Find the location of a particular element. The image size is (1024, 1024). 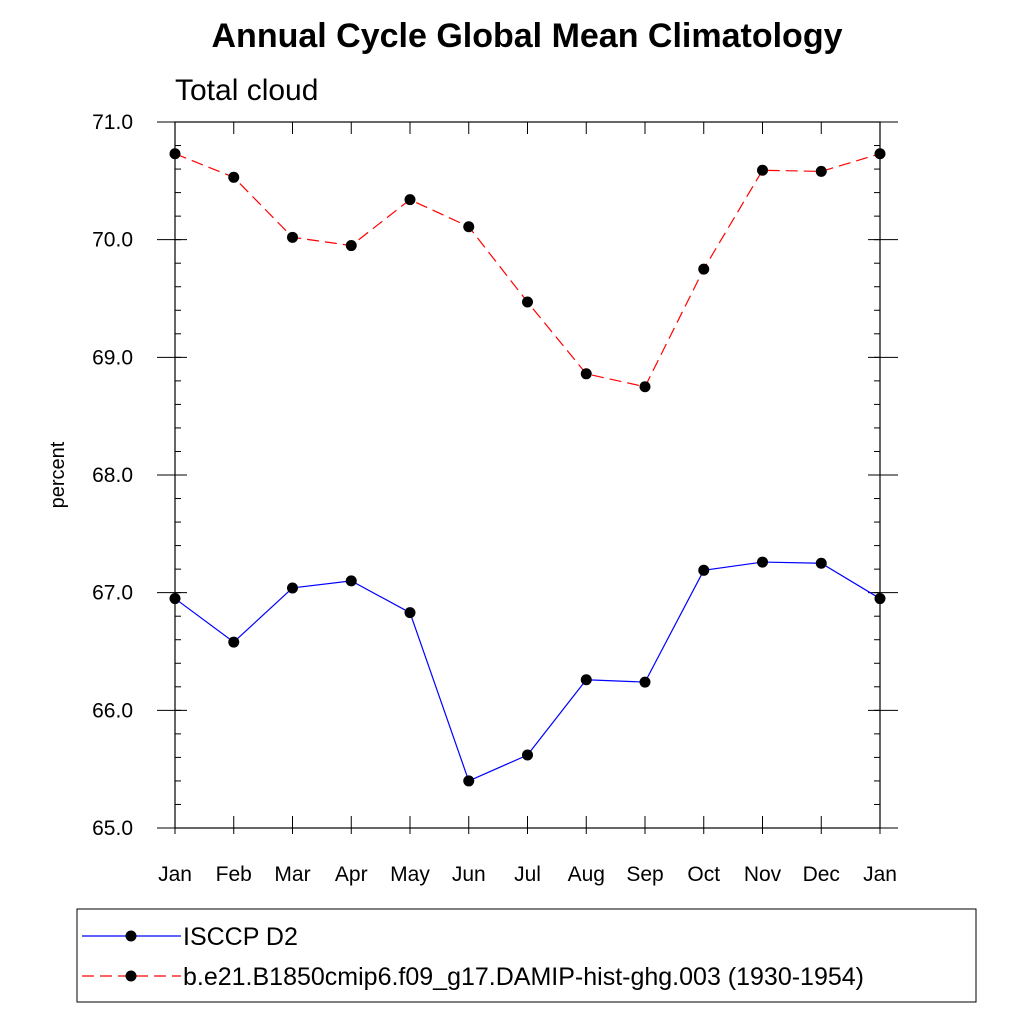

x-tick-label: Aug is located at coordinates (586, 874).